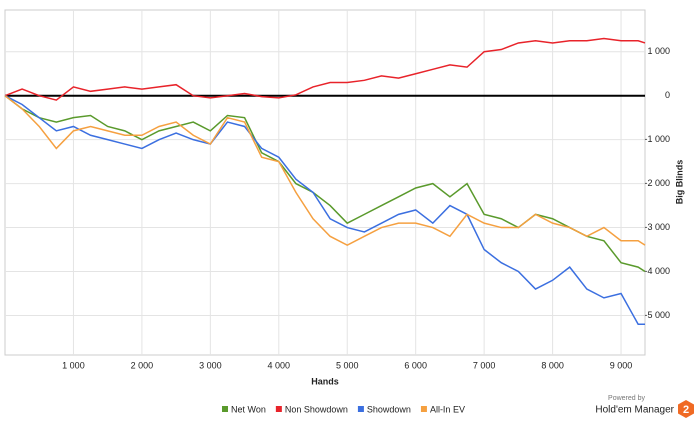 The width and height of the screenshot is (700, 421). Describe the element at coordinates (73, 365) in the screenshot. I see `x-tick-label: 1 000` at that location.